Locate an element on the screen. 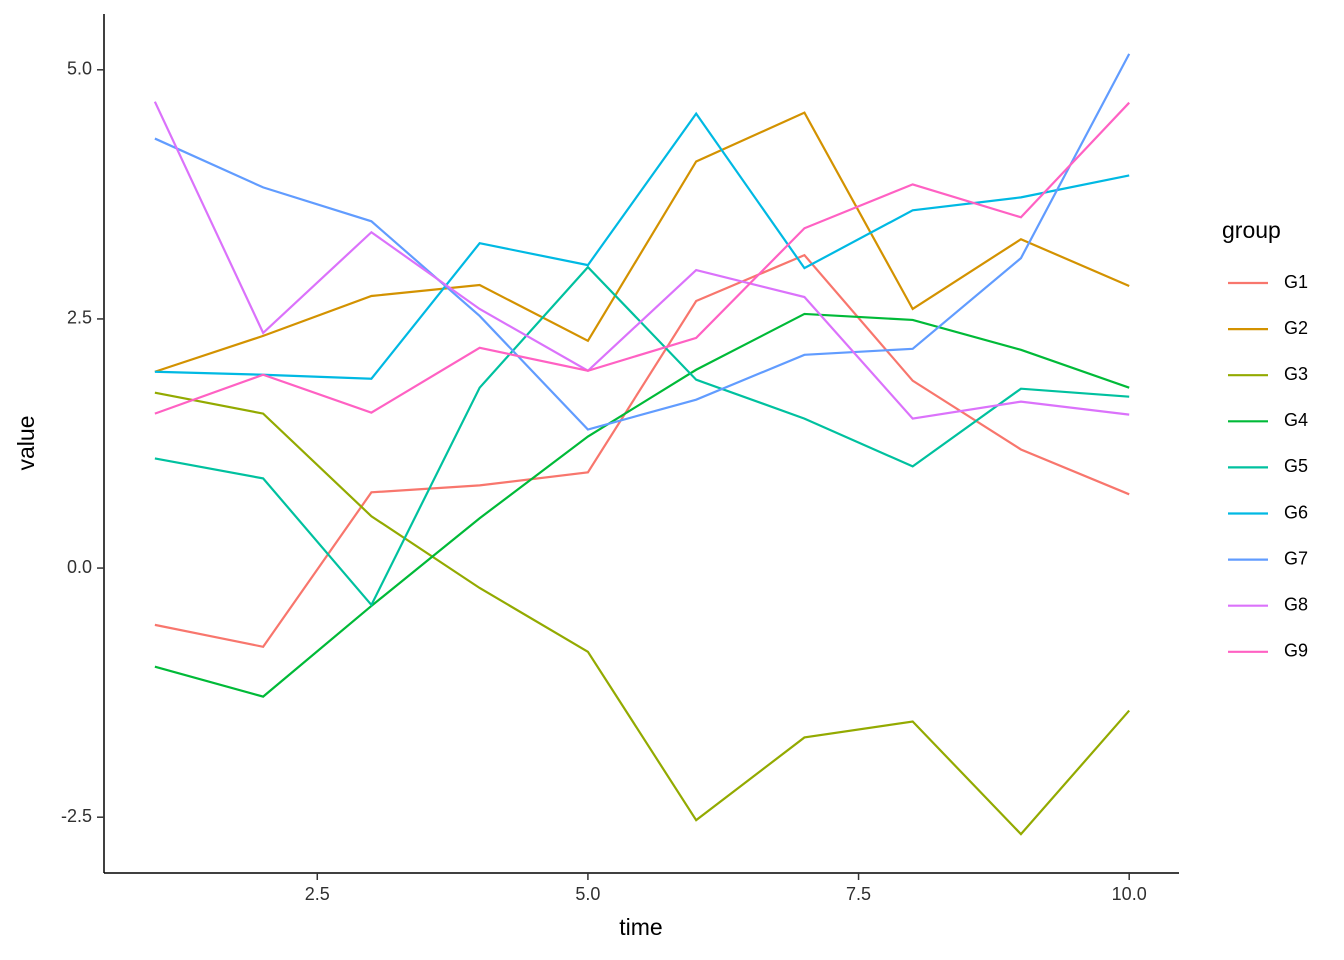 The image size is (1344, 960). x-axis-title: time is located at coordinates (640, 927).